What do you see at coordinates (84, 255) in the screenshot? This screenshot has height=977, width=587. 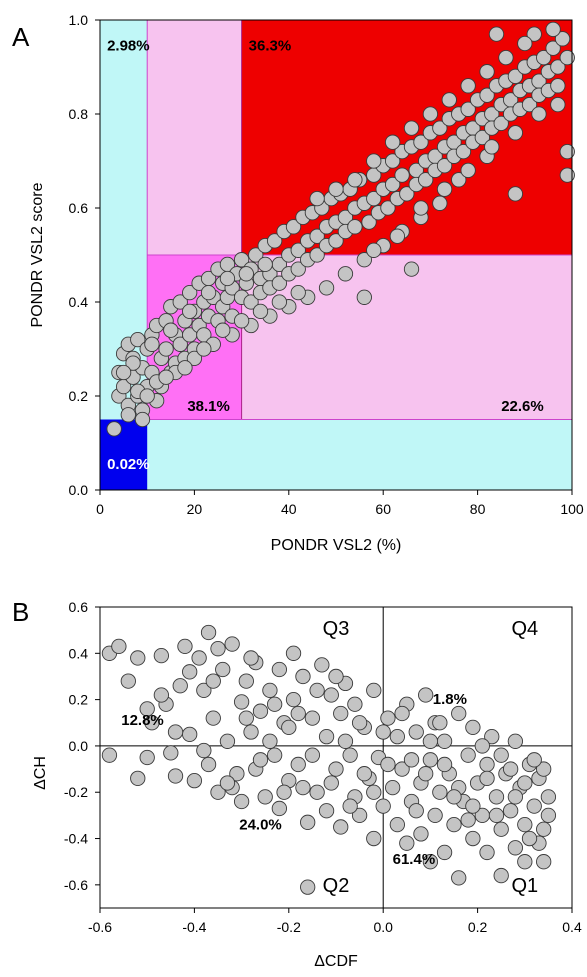 I see `panel-a-y-ticks: 0.0 0.2 0.4 0.6 0.8 1.0` at bounding box center [84, 255].